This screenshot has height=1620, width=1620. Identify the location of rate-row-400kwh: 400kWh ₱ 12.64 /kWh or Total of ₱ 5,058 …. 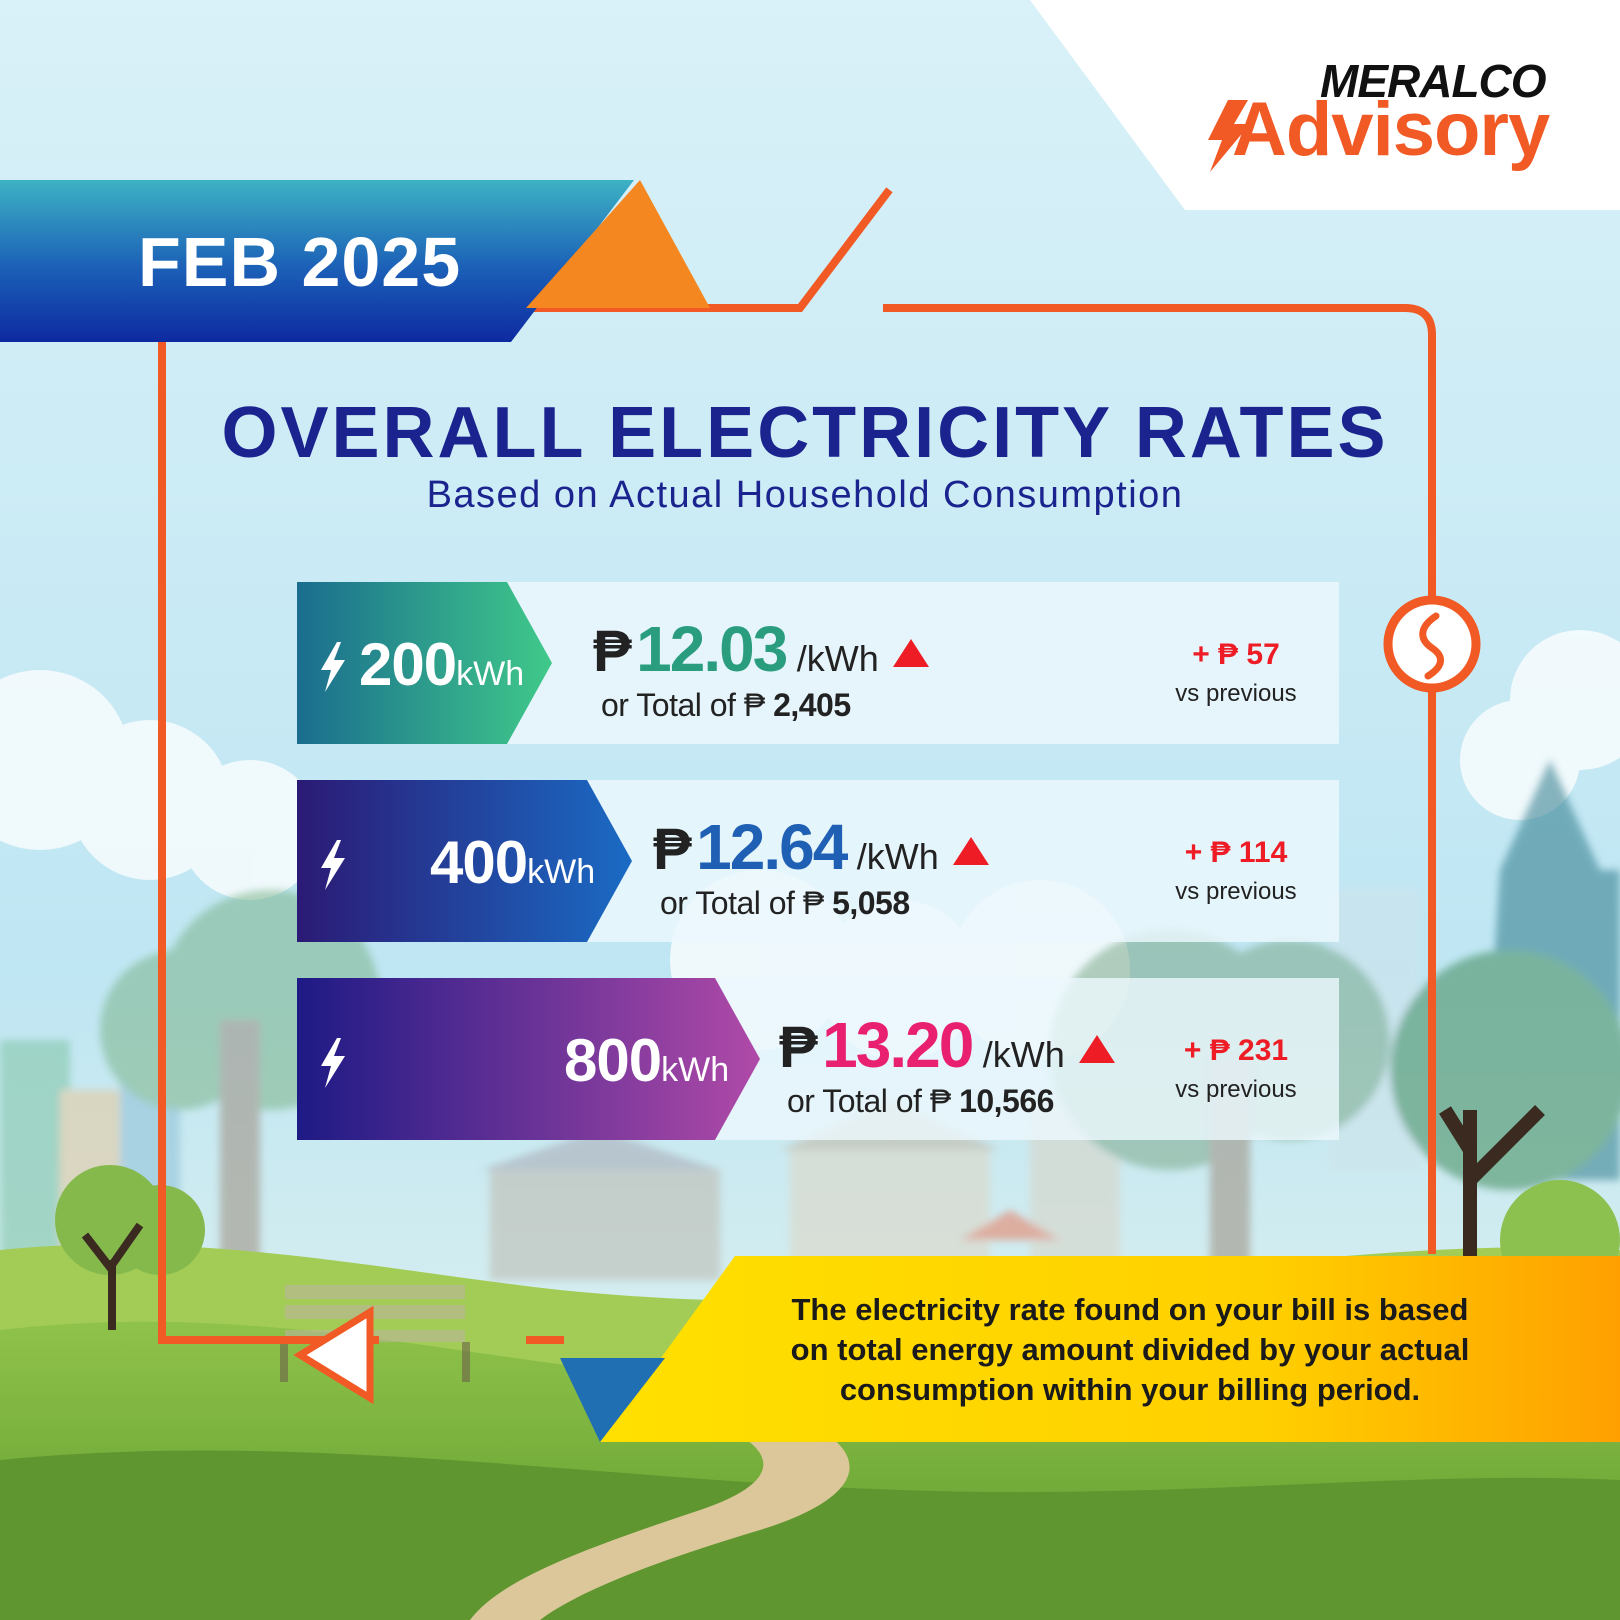
(818, 861).